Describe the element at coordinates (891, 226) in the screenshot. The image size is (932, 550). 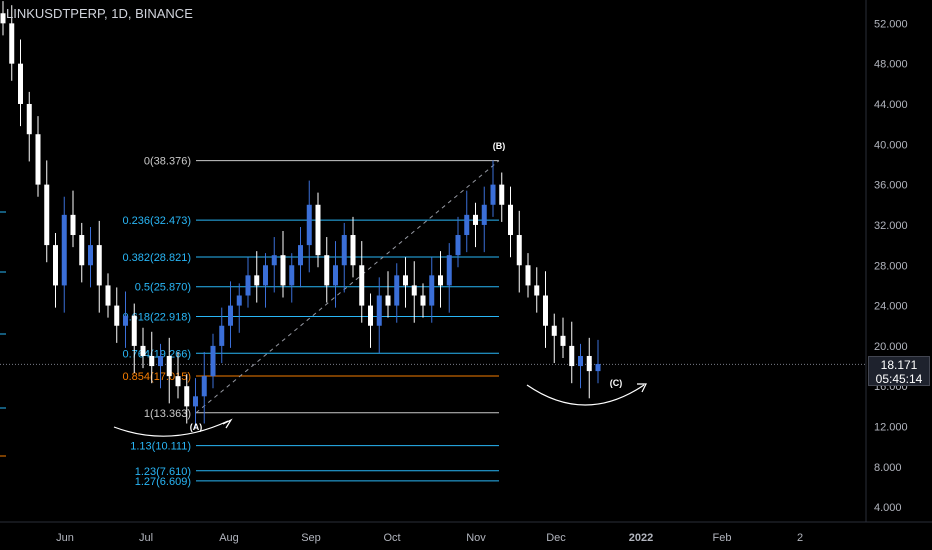
I see `price-tick-label: 32.000` at that location.